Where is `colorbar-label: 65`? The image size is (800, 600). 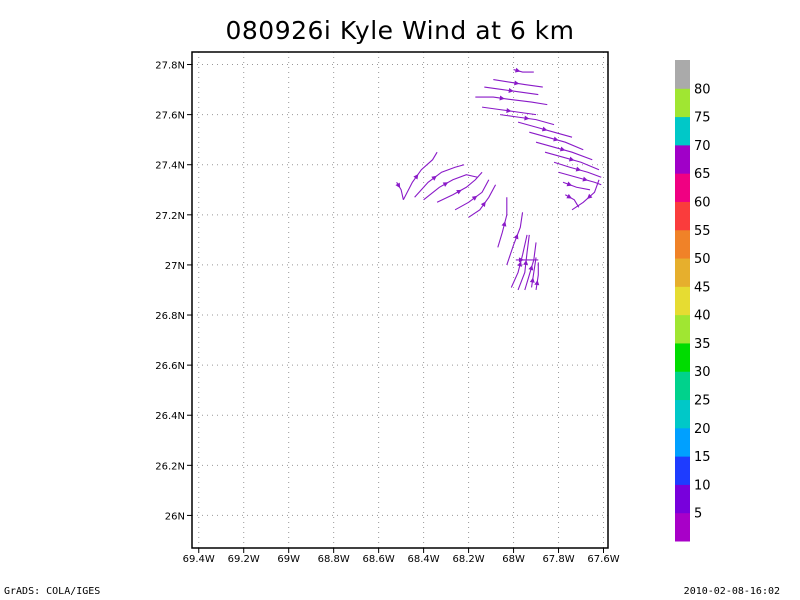 colorbar-label: 65 is located at coordinates (702, 174).